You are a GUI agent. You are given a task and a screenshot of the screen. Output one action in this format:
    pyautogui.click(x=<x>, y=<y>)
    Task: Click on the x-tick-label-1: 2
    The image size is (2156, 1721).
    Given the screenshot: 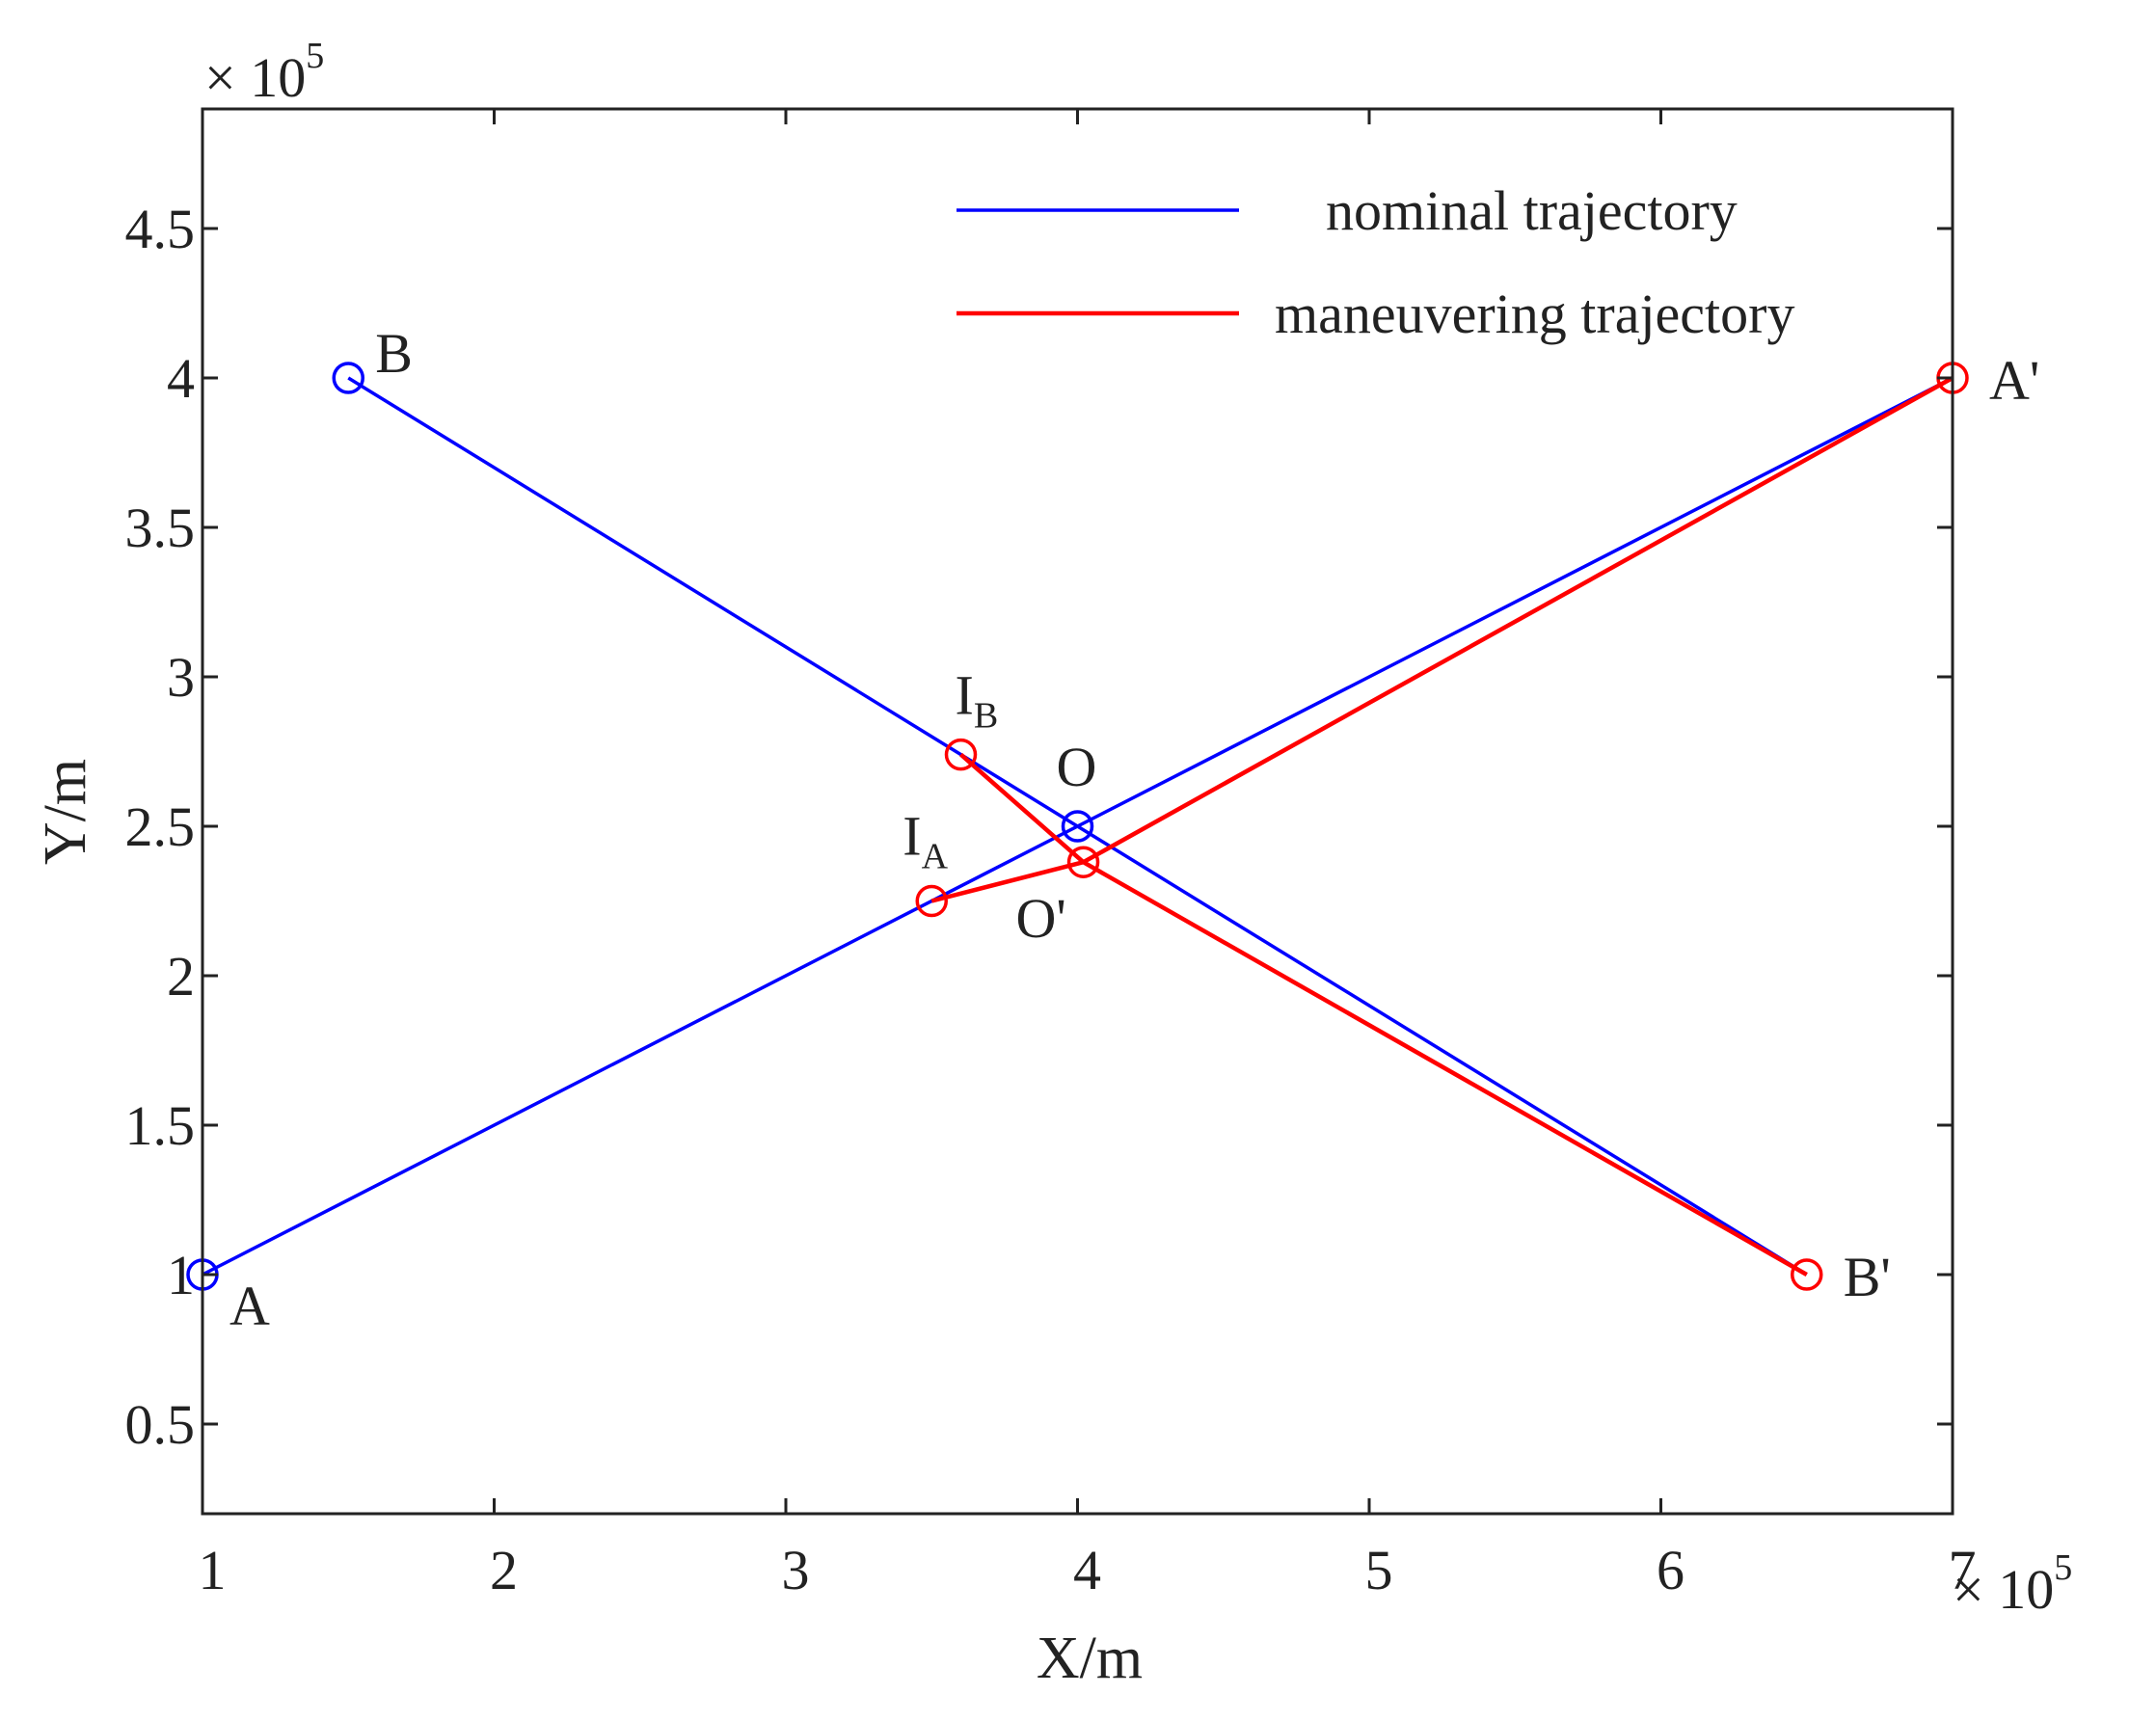 What is the action you would take?
    pyautogui.click(x=504, y=1570)
    